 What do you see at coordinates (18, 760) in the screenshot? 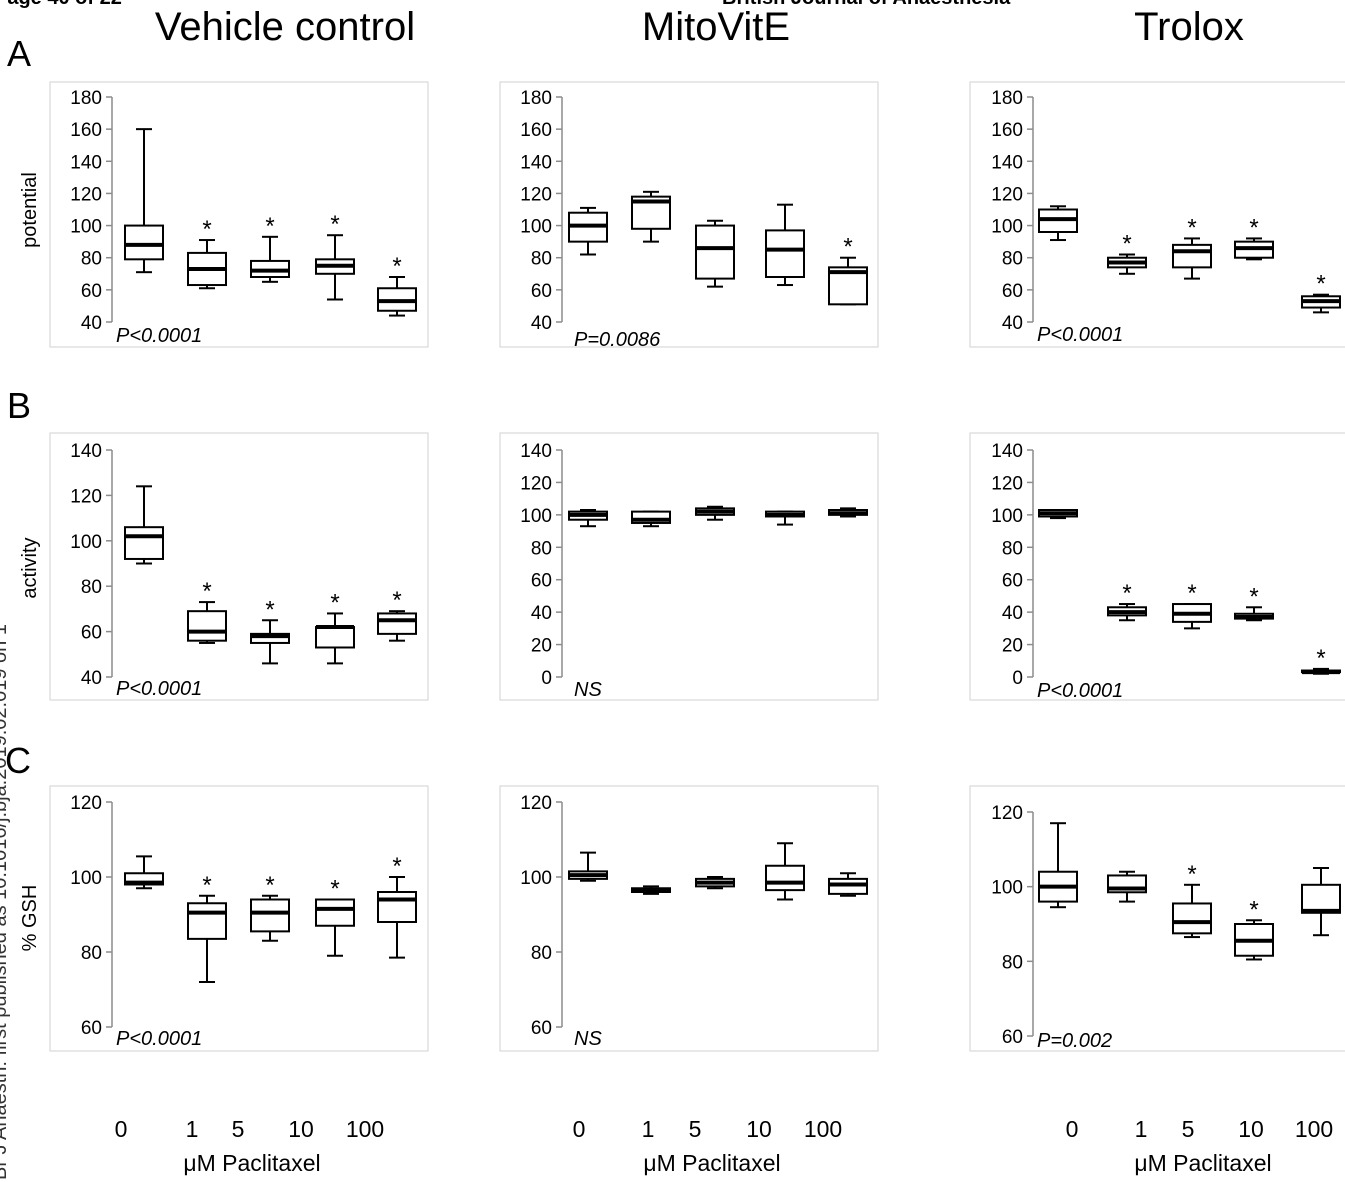
I see `row-letter-c: C` at bounding box center [18, 760].